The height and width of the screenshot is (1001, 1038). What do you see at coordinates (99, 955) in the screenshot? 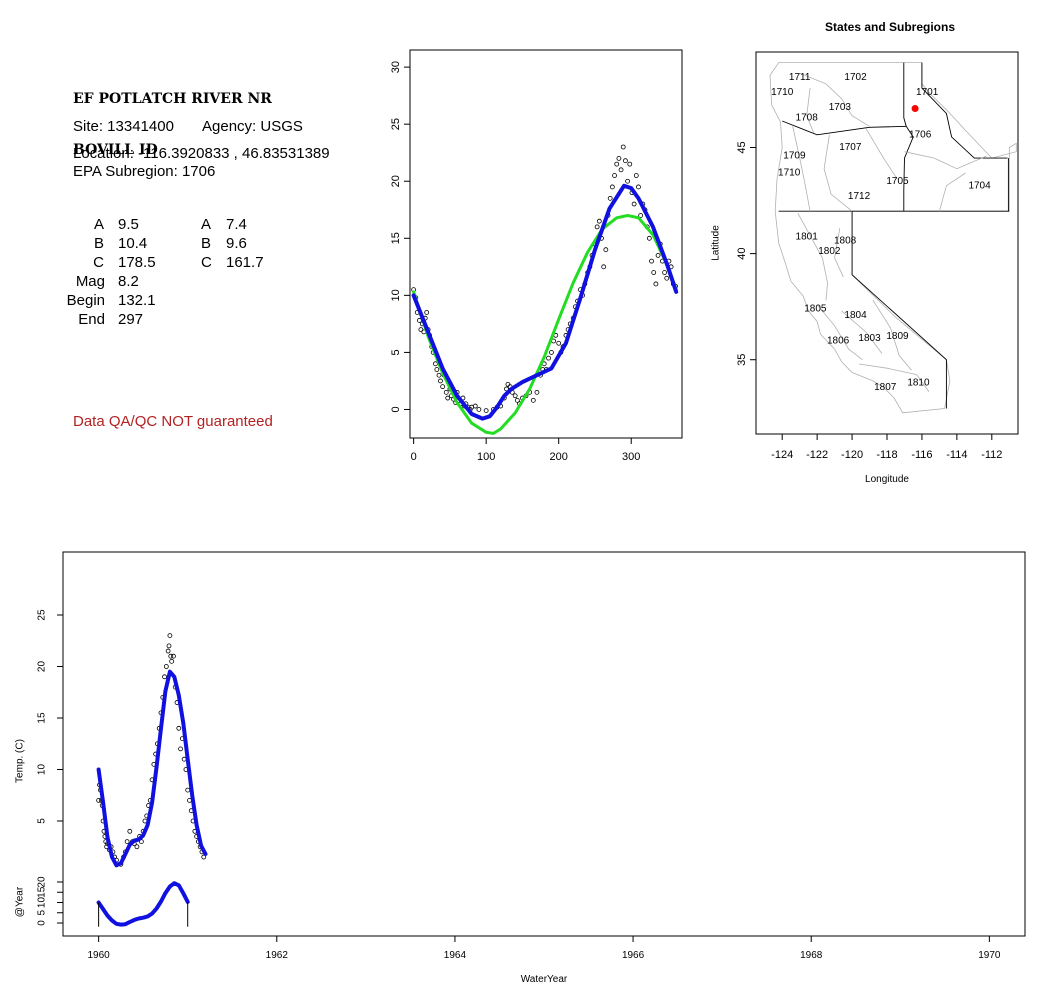
I see `x-tick-label: 1960` at bounding box center [99, 955].